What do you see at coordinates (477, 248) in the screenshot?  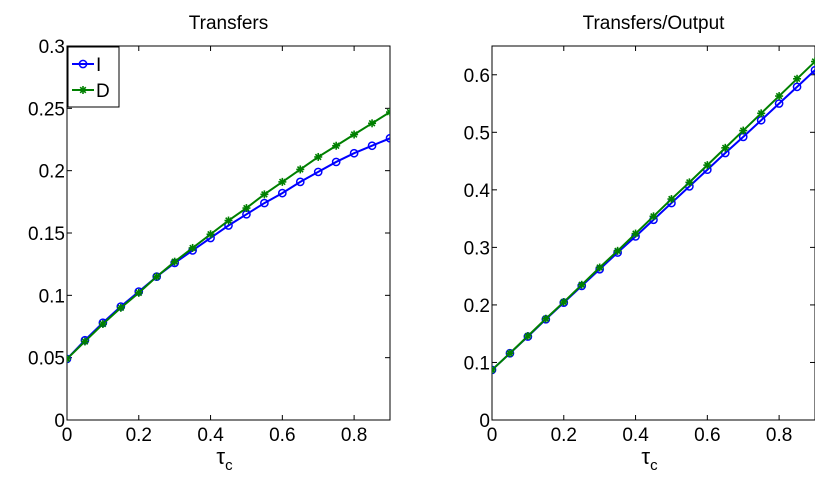 I see `panel-2-ytick-label: 0.3` at bounding box center [477, 248].